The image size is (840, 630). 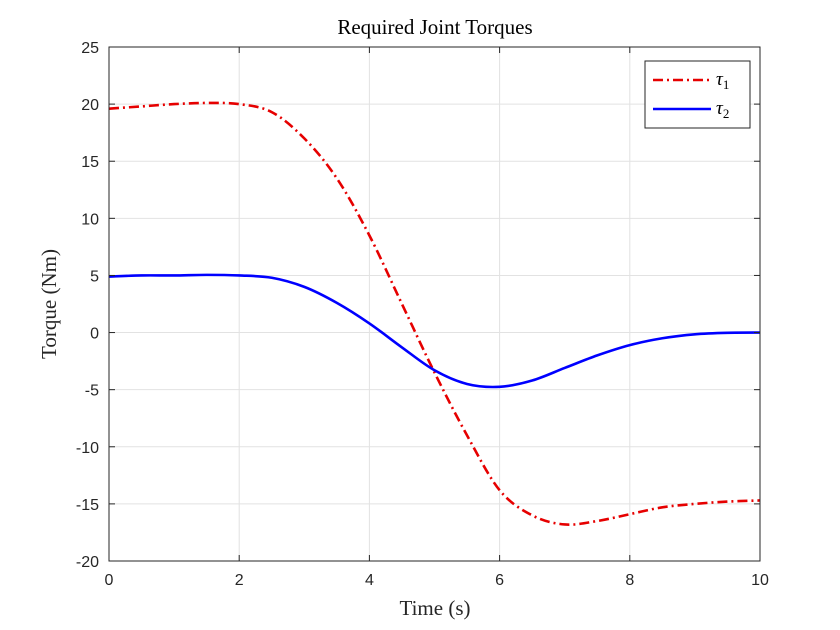 What do you see at coordinates (87, 448) in the screenshot?
I see `y-tick-label: -10` at bounding box center [87, 448].